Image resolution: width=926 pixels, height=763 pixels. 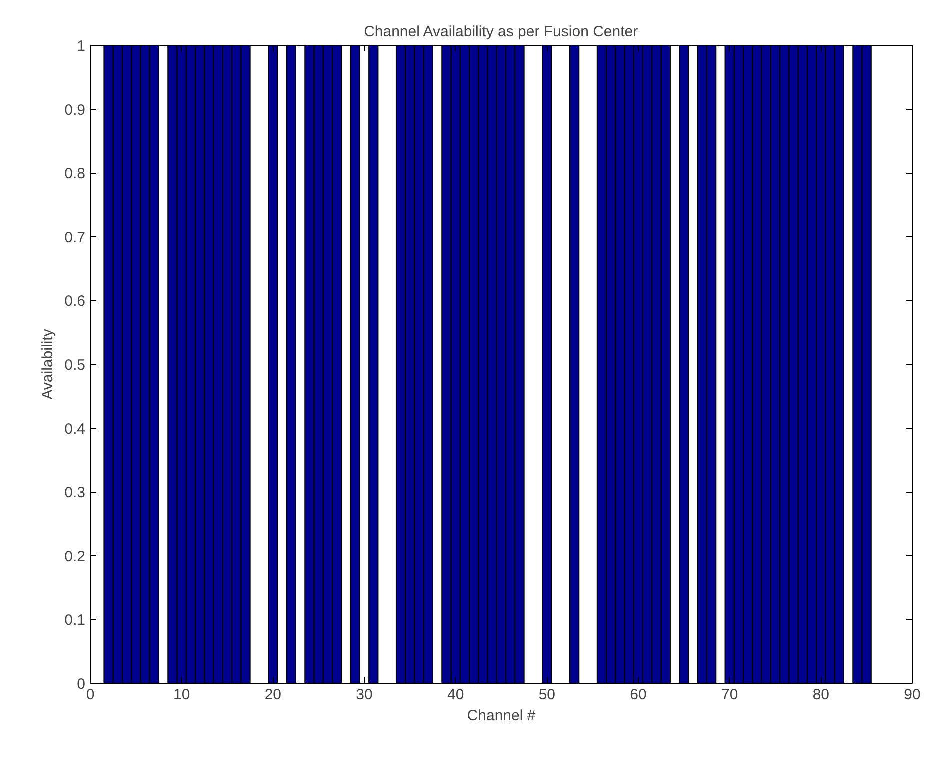 I want to click on y-tick-label: 0.2, so click(x=75, y=557).